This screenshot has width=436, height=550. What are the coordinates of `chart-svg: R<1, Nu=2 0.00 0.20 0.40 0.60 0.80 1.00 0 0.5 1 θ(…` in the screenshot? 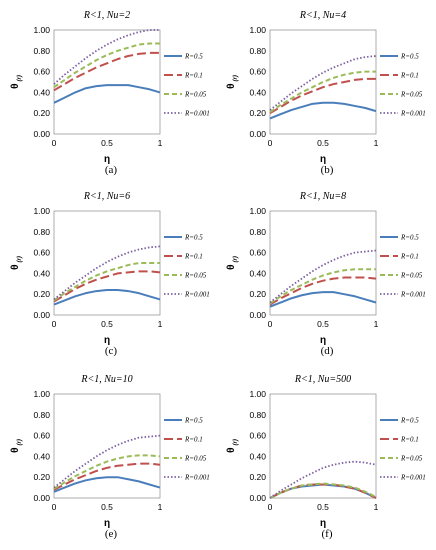 It's located at (110, 87).